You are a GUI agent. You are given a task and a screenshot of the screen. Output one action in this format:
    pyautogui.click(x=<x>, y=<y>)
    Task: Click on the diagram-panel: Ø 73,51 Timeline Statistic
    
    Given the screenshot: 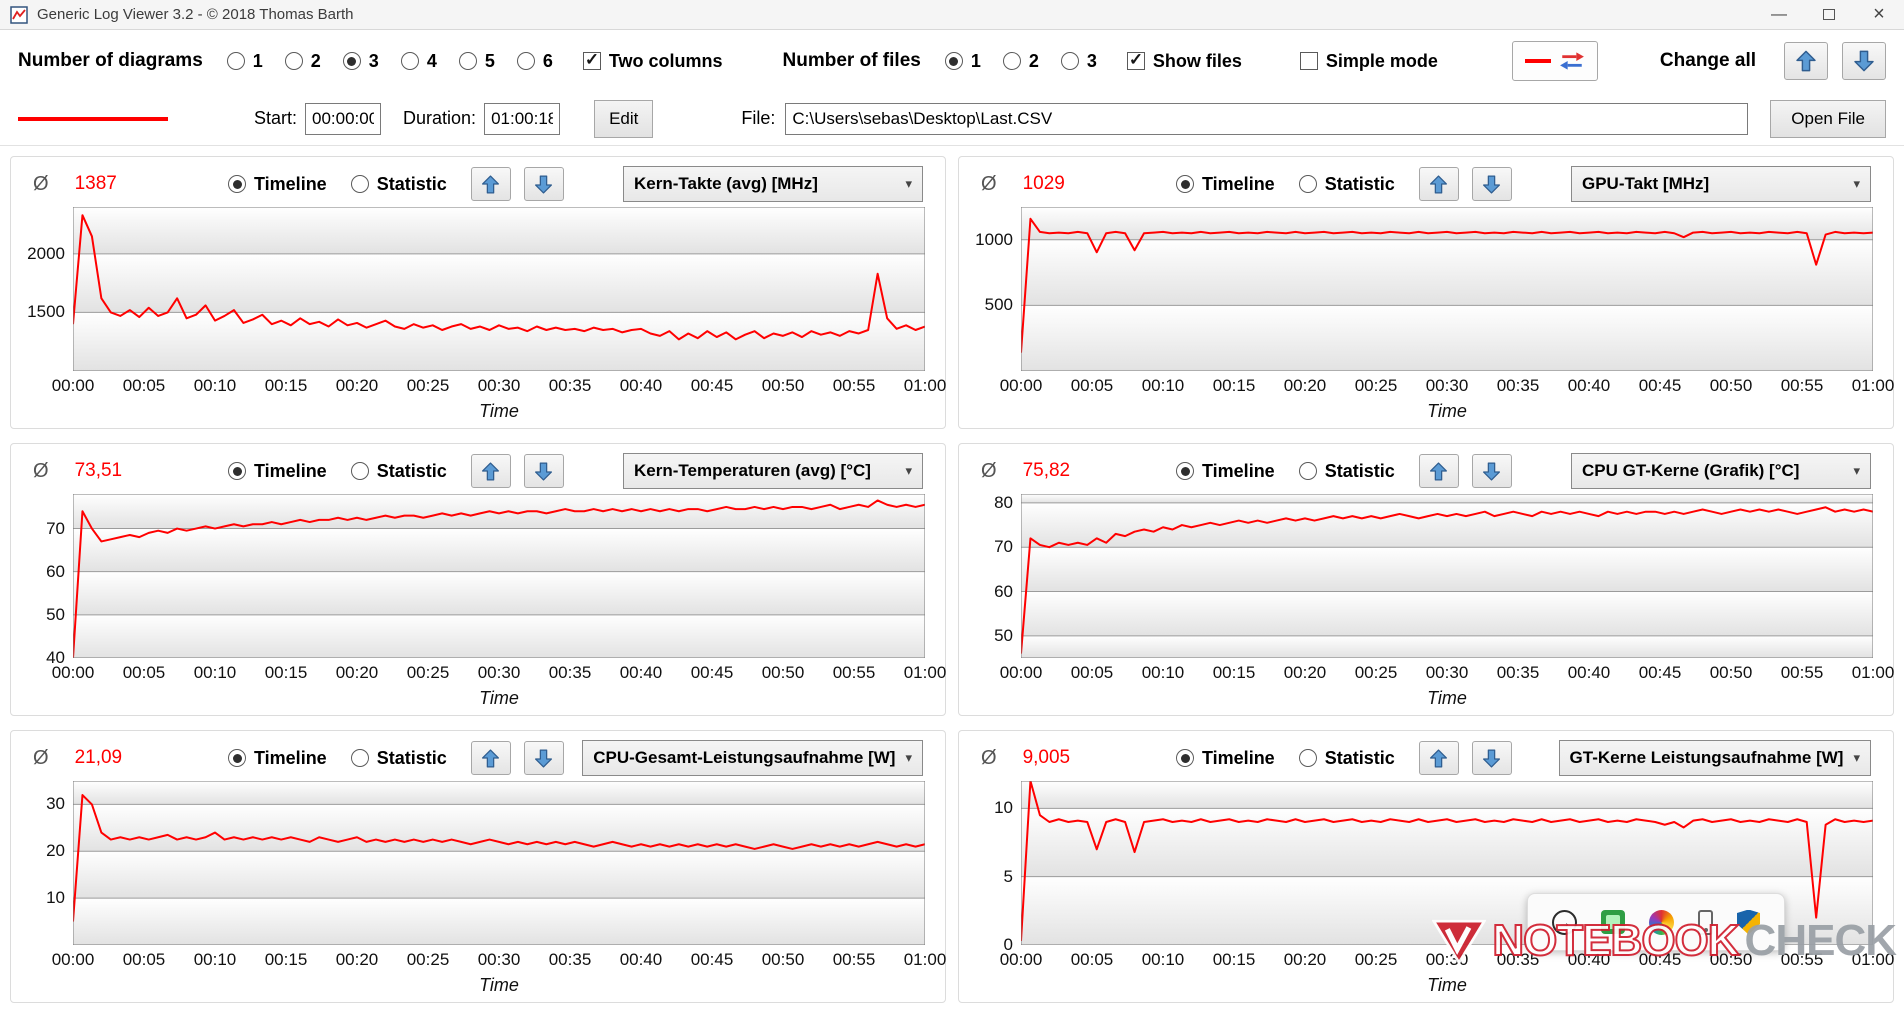 What is the action you would take?
    pyautogui.click(x=478, y=579)
    